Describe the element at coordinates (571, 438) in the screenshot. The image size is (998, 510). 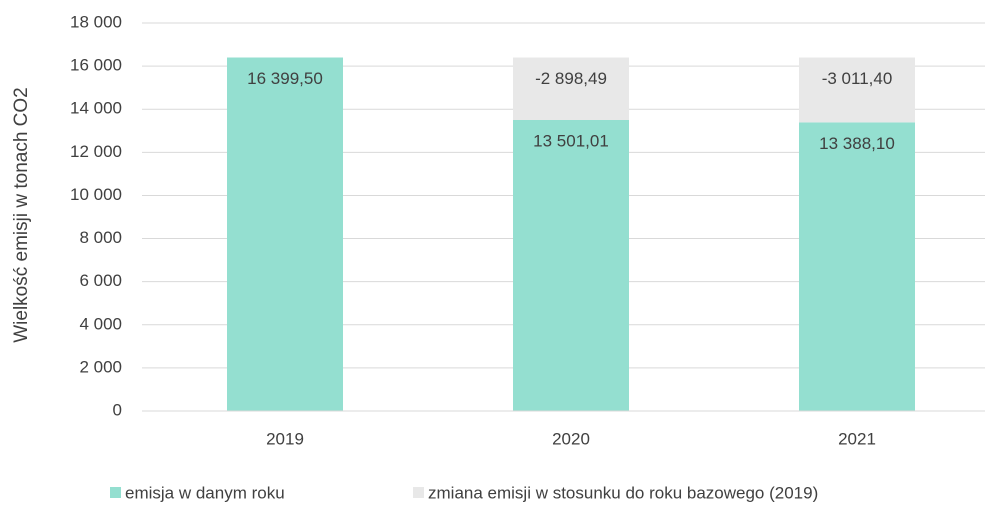
I see `x-tick-label: 2020` at that location.